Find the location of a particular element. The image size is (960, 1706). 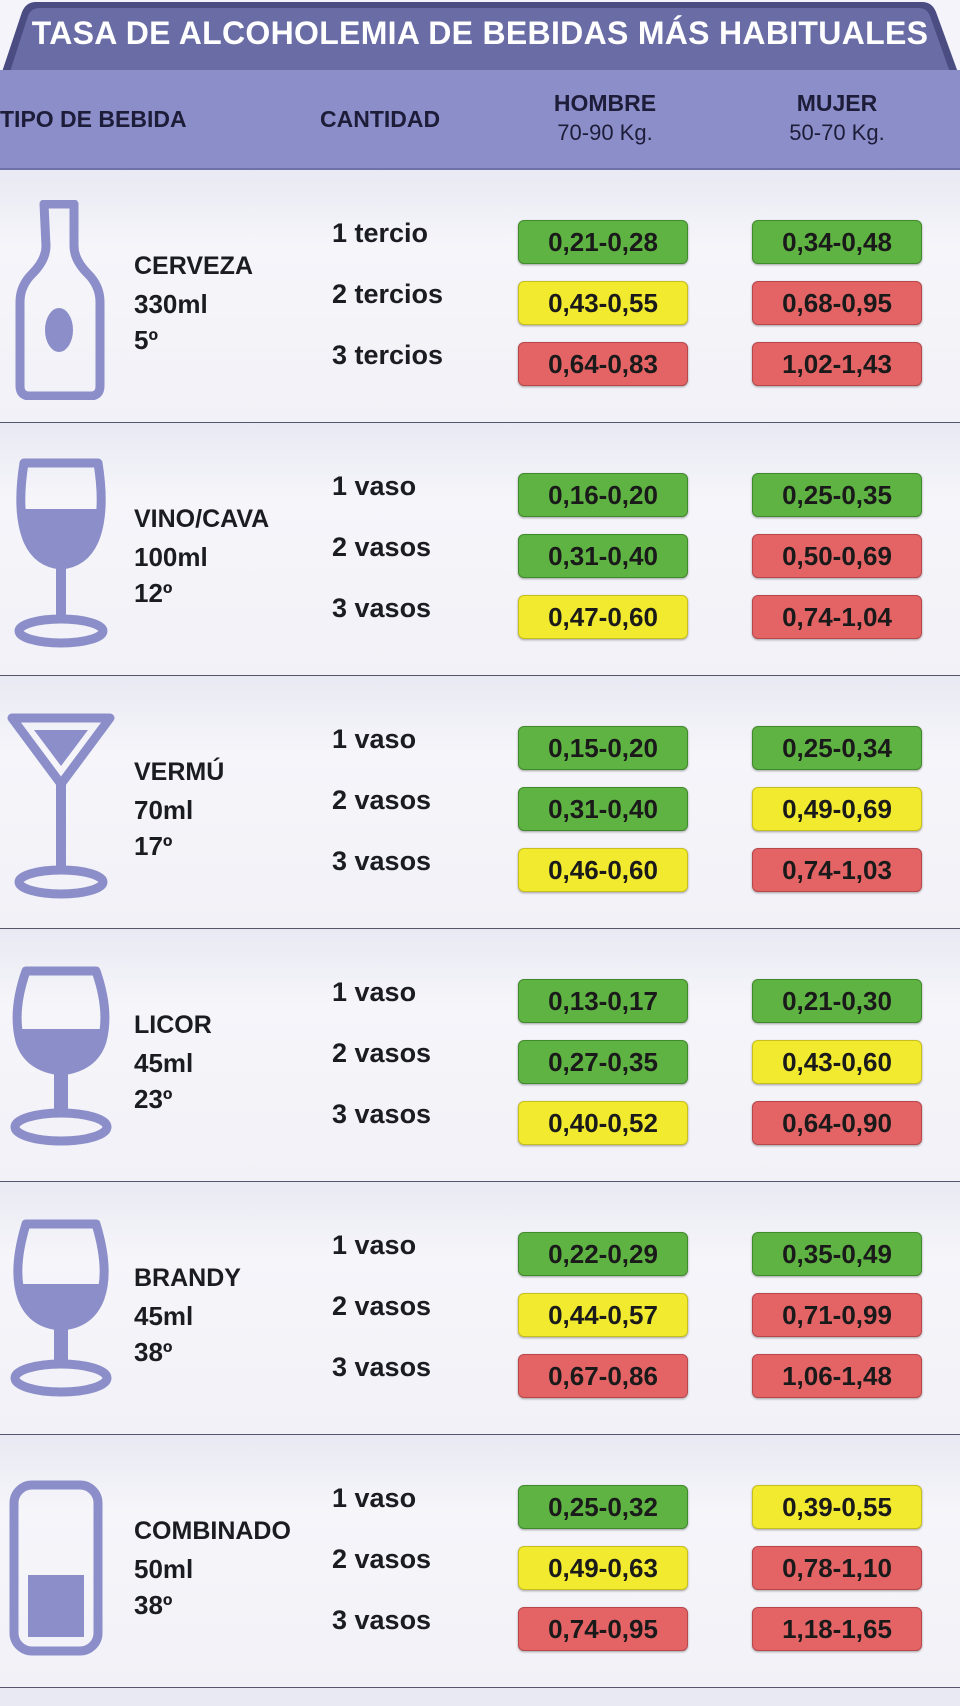

mujer-value-badge: 1,02-1,43 is located at coordinates (837, 364).